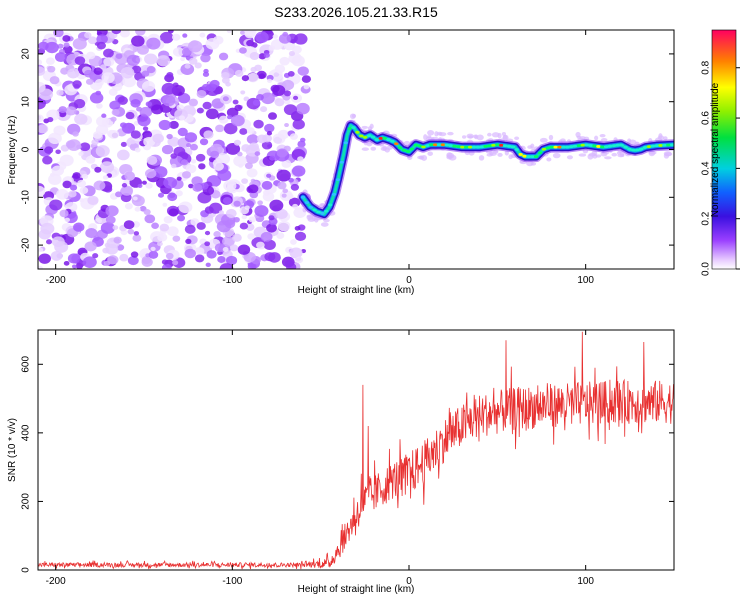  I want to click on spectrogram-ytick-label: 0, so click(26, 149).